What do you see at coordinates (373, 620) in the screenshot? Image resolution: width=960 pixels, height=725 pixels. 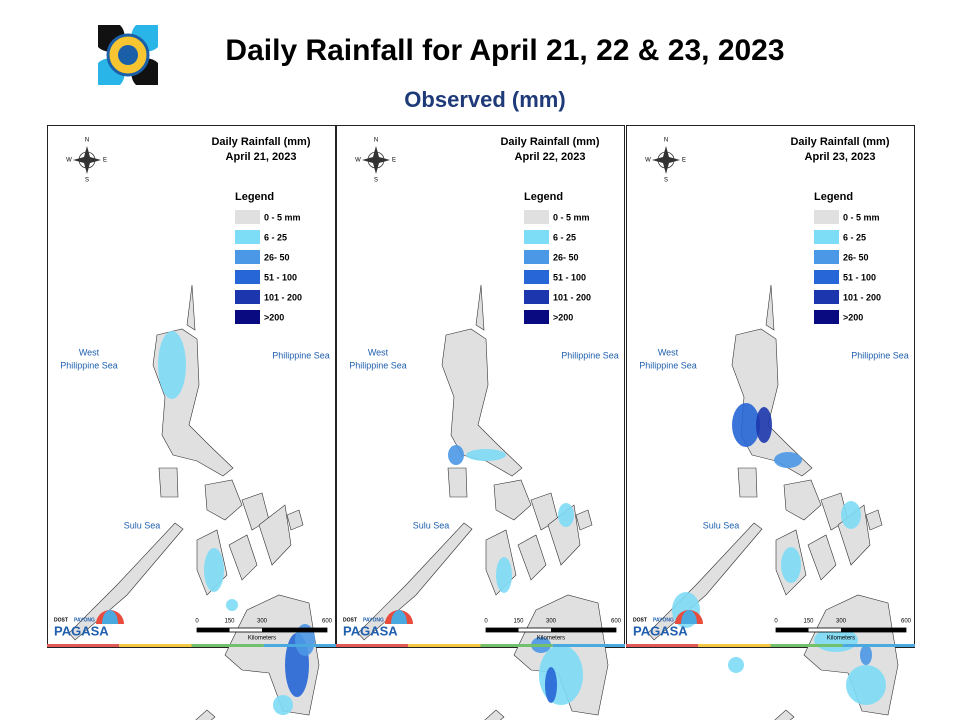 I see `logo-tag: PAYONG` at bounding box center [373, 620].